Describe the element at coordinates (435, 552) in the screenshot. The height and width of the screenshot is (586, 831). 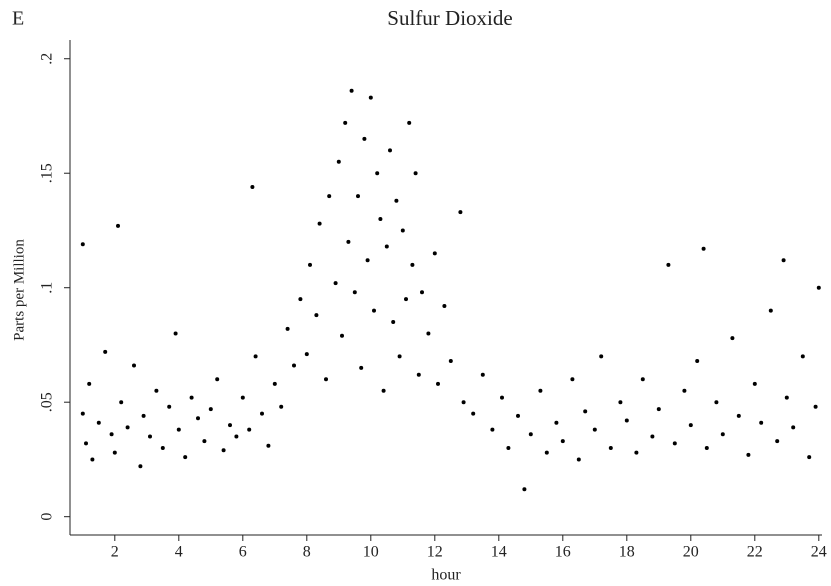
I see `x-tick-label: 12` at that location.